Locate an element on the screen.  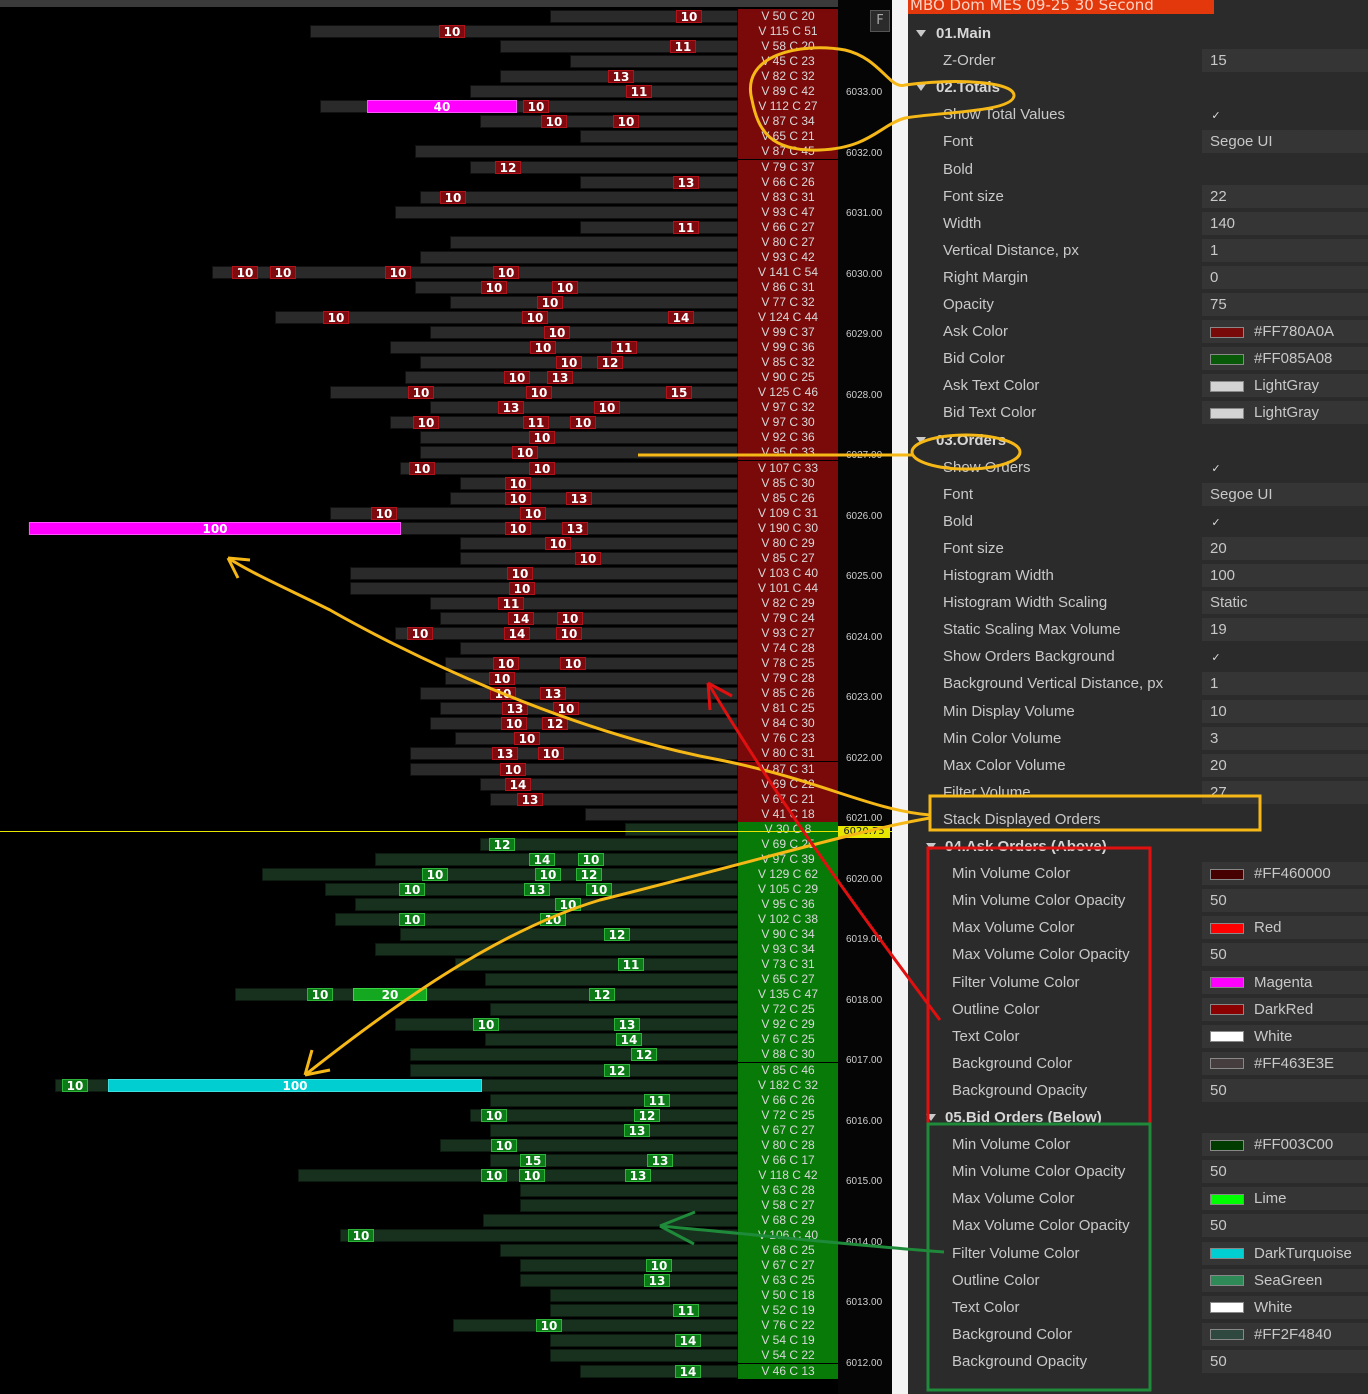
bid-row: 10 100 V 182 C 32 is located at coordinates (446, 1085).